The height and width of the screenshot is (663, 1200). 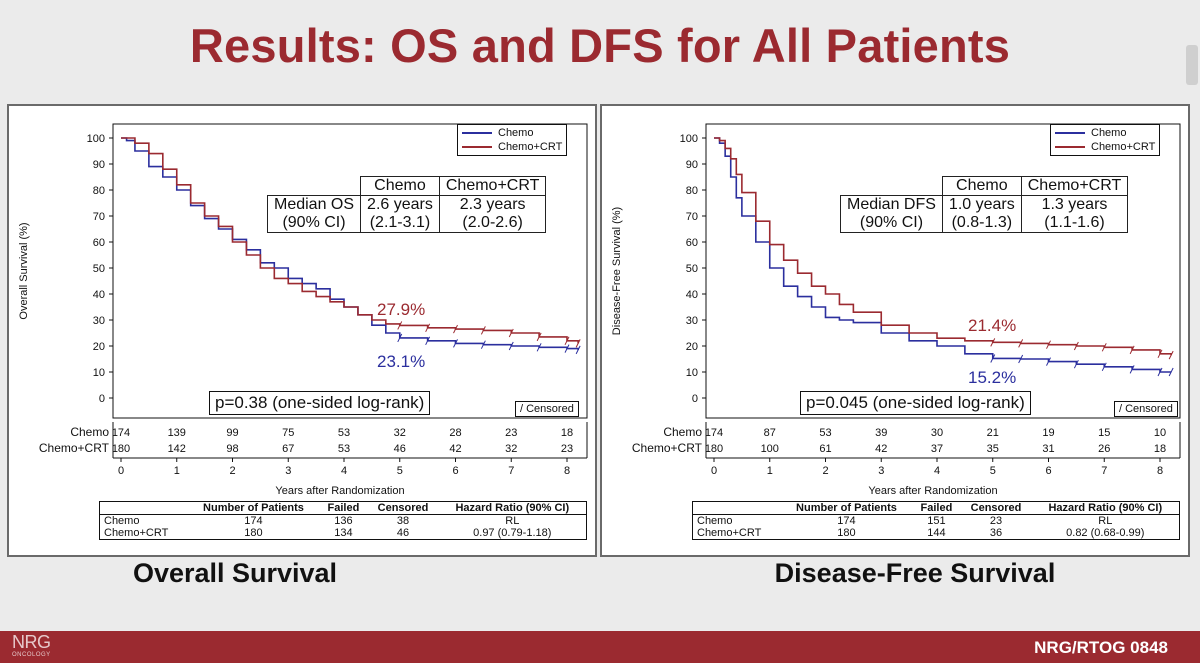 What do you see at coordinates (177, 471) in the screenshot?
I see `x-tick-label: 1` at bounding box center [177, 471].